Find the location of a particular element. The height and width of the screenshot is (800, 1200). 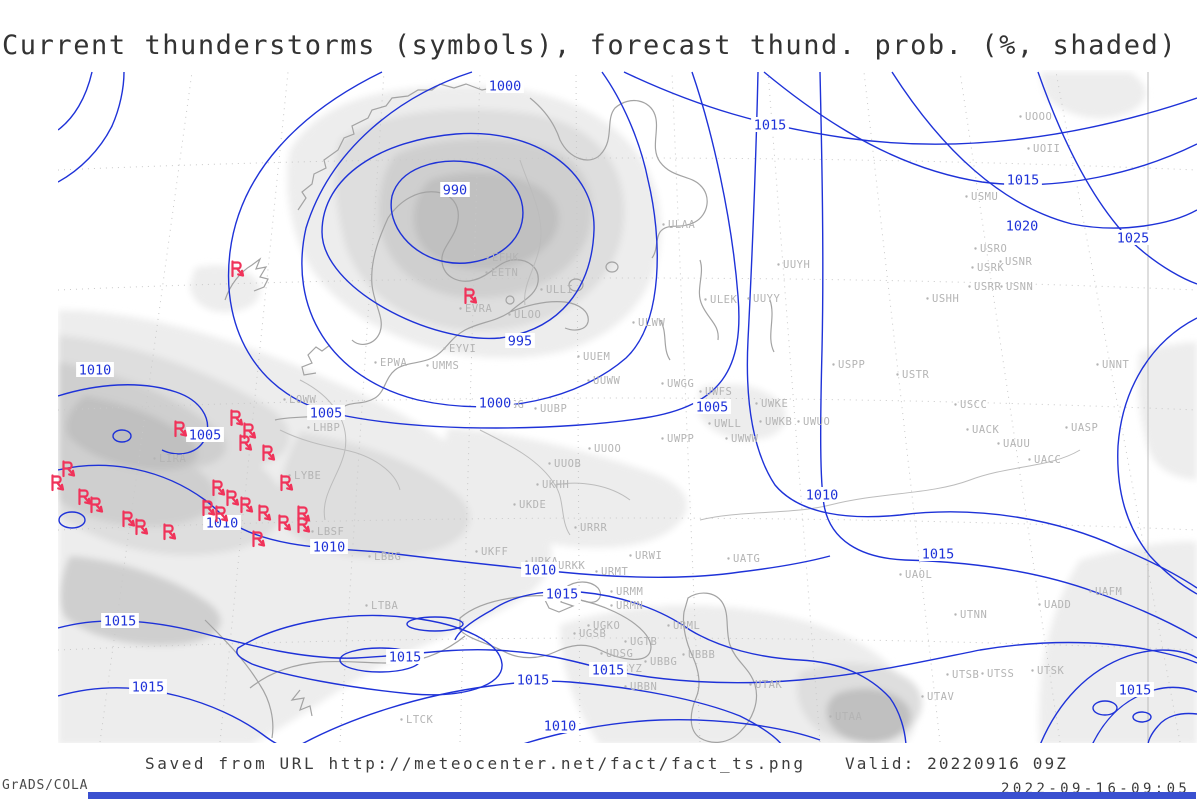

station-label: ULOO is located at coordinates (527, 315).